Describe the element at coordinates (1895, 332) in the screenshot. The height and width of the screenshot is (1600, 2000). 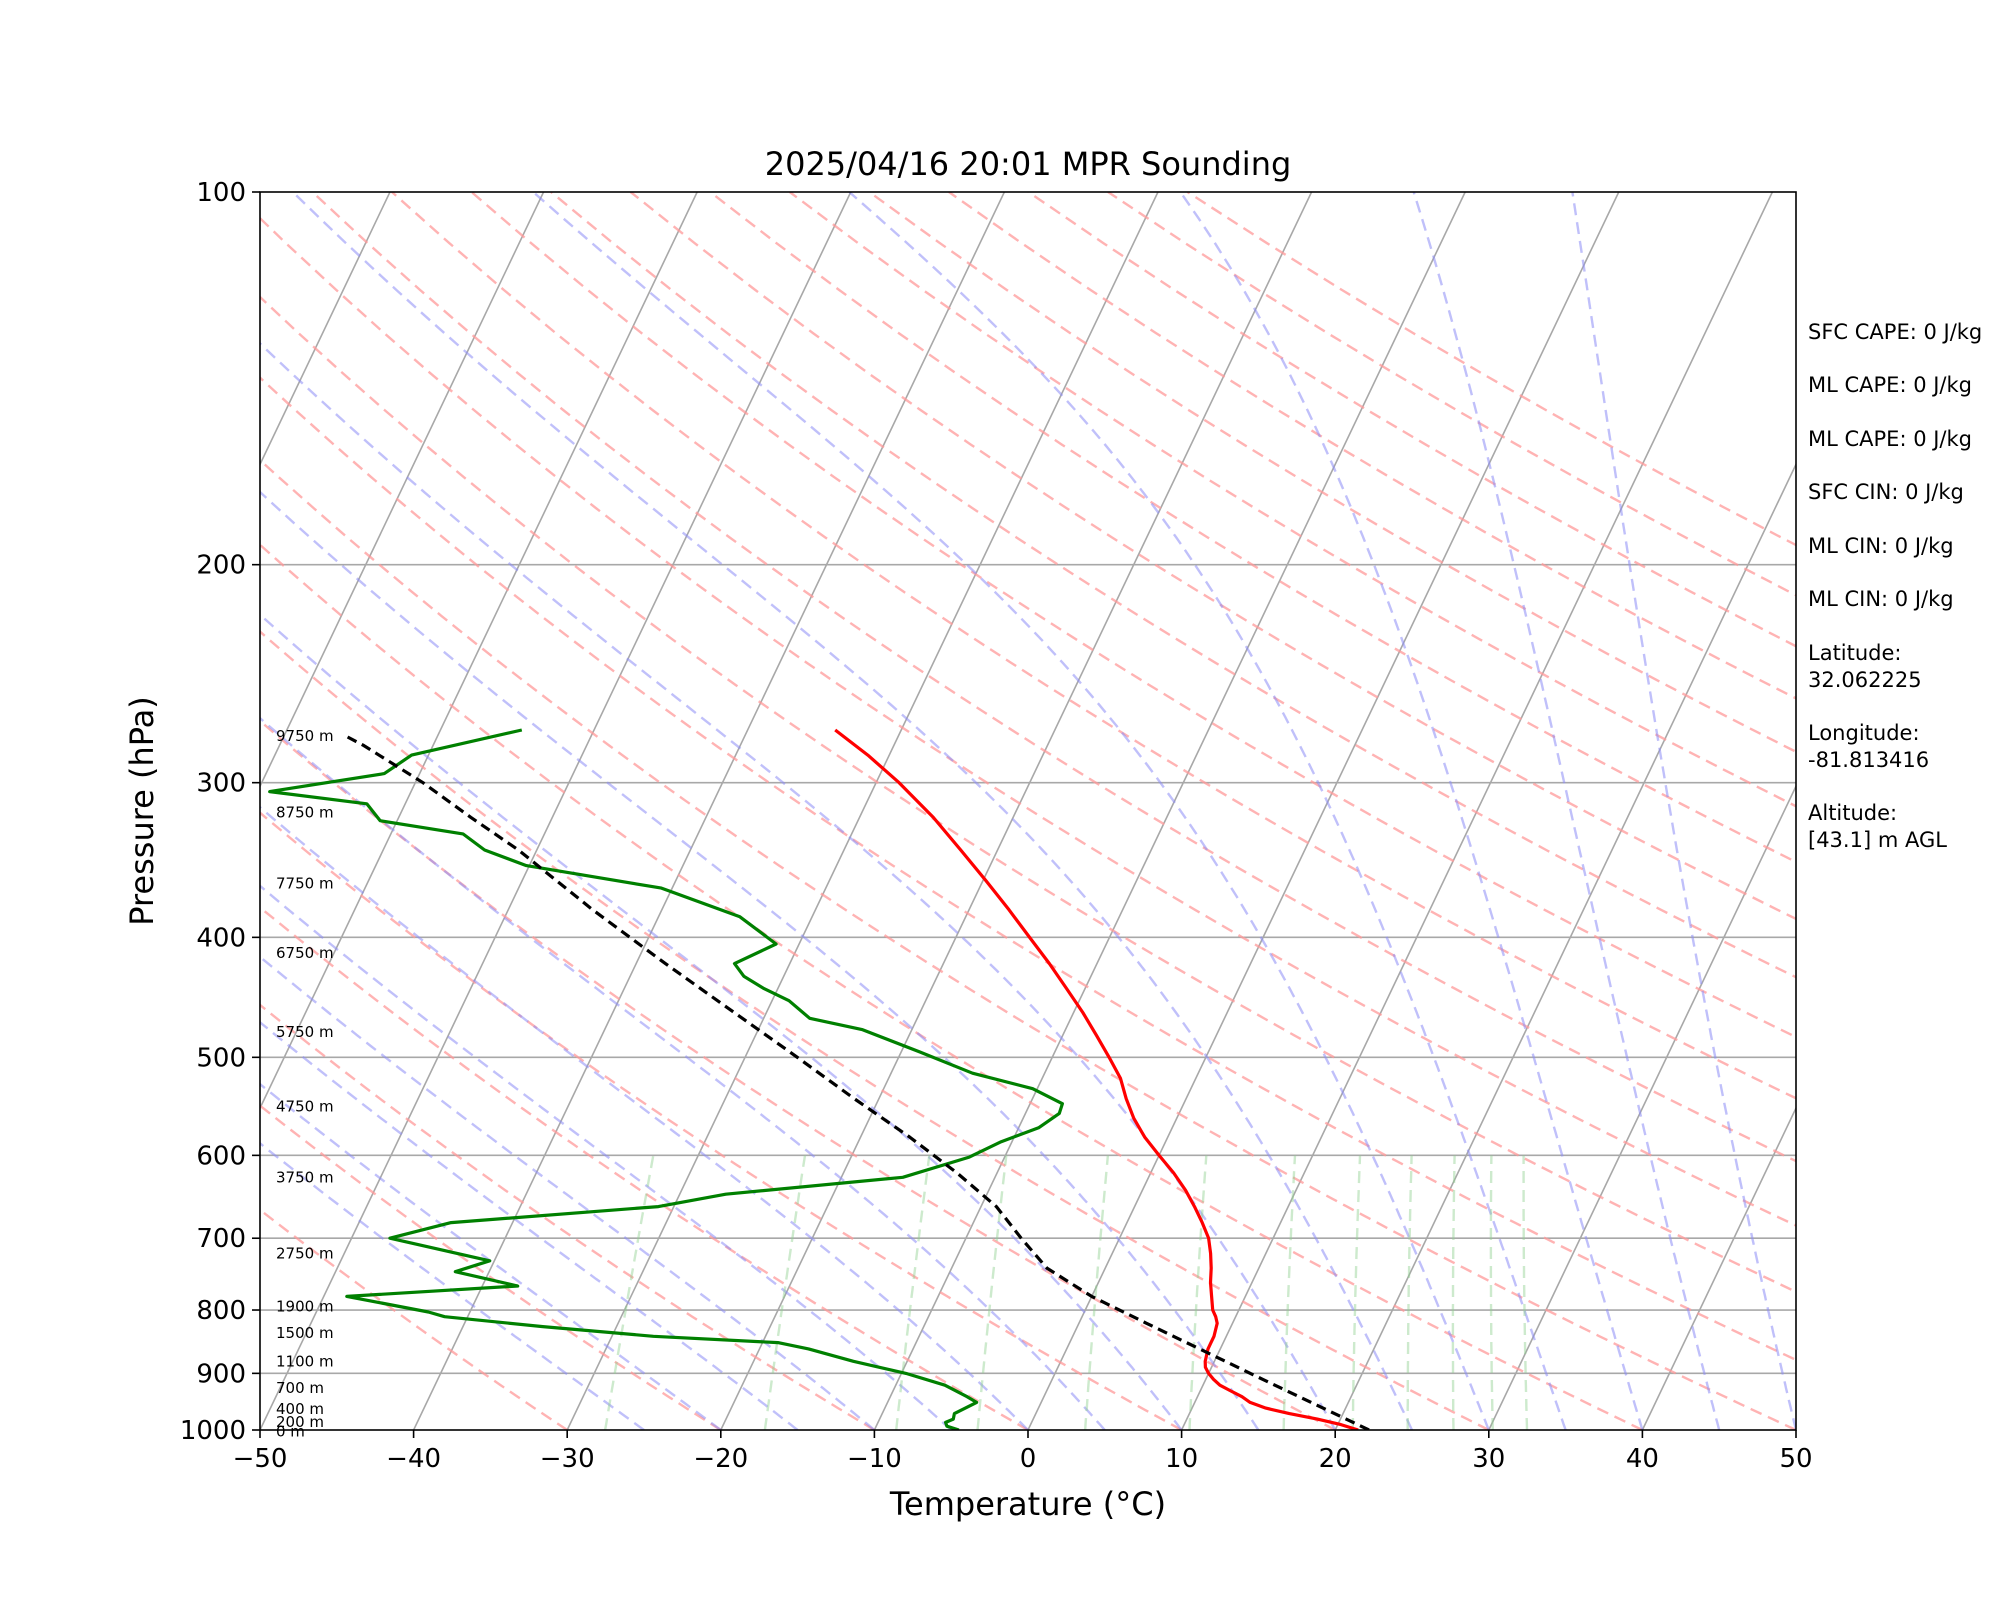
I see `stat-sfc-cape: SFC CAPE: 0 J/kg` at that location.